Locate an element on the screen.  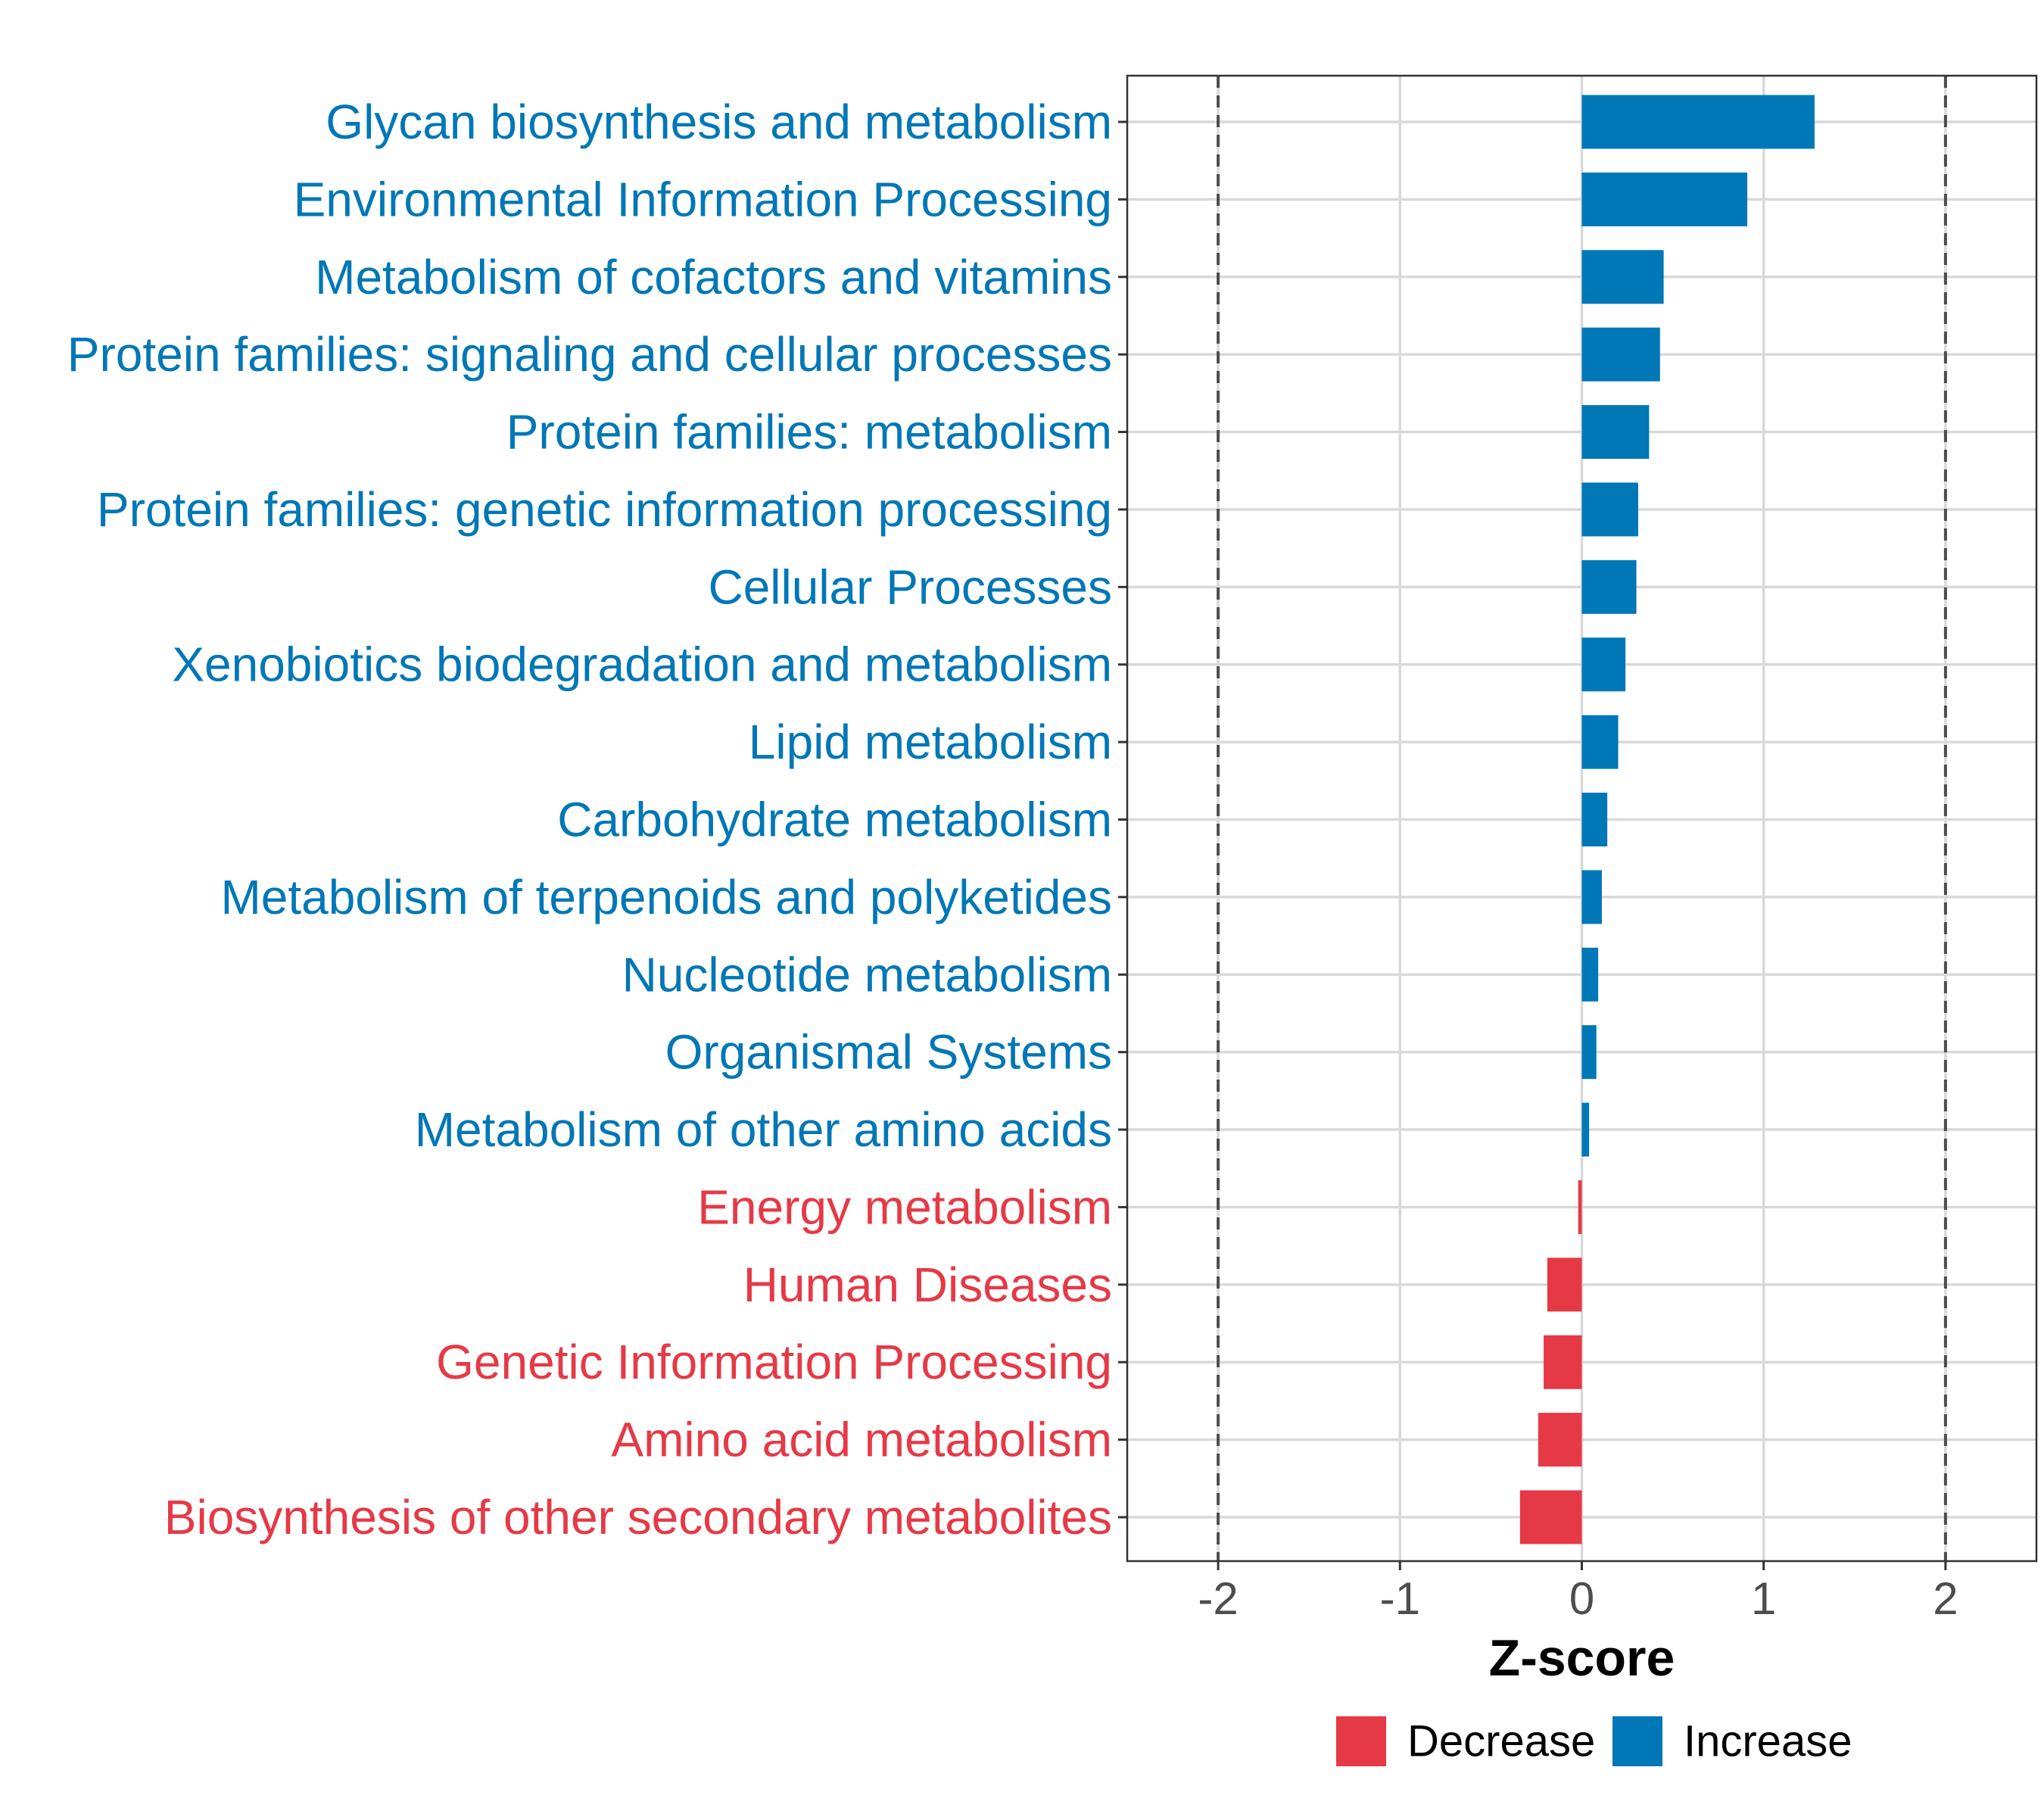
category-label: Metabolism of cofactors and vitamins is located at coordinates (713, 277).